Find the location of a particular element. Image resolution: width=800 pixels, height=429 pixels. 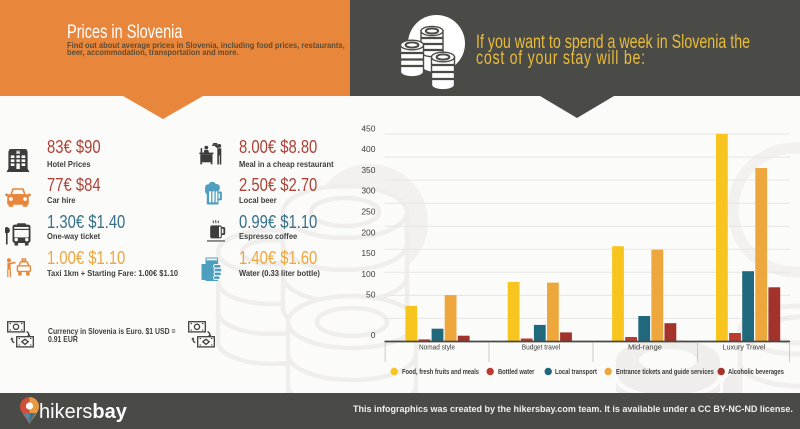

svg-text: Budget travel is located at coordinates (541, 347).